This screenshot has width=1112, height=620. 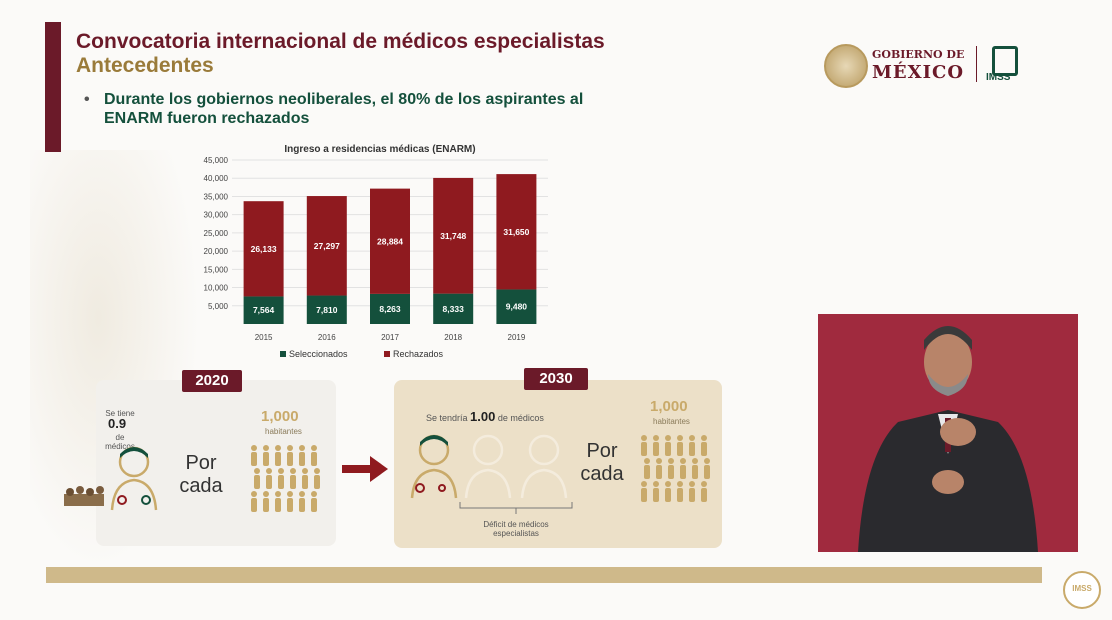 What do you see at coordinates (216, 178) in the screenshot?
I see `y-tick-label: 40,000` at bounding box center [216, 178].